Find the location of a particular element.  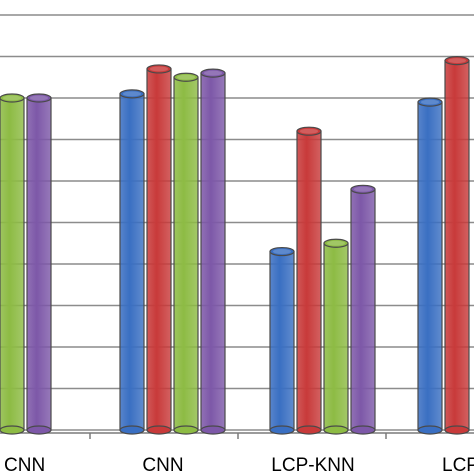

x-axis is located at coordinates (237, 435).